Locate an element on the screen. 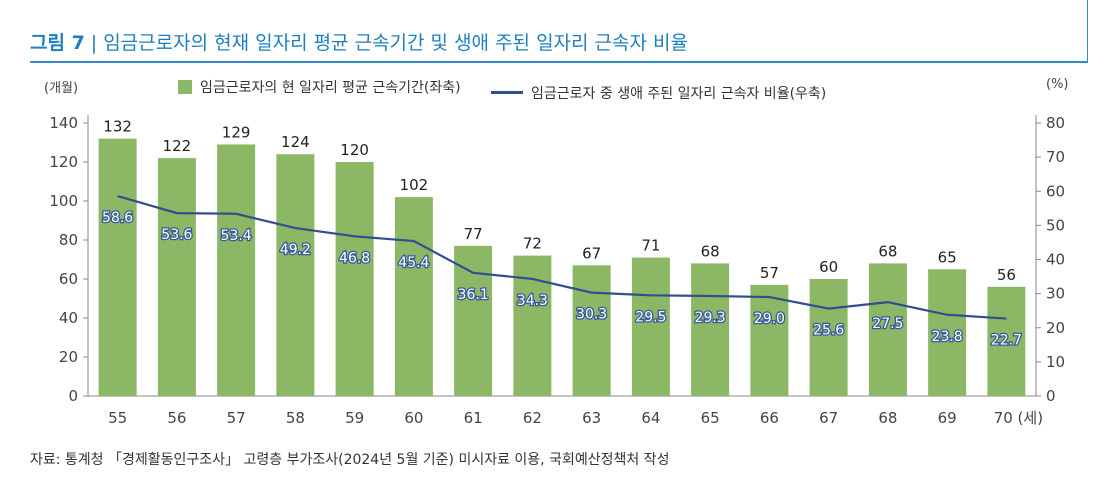  legend-label-bar: 임금근로자의 현 일자리 평균 근속기간(좌축) is located at coordinates (330, 88).